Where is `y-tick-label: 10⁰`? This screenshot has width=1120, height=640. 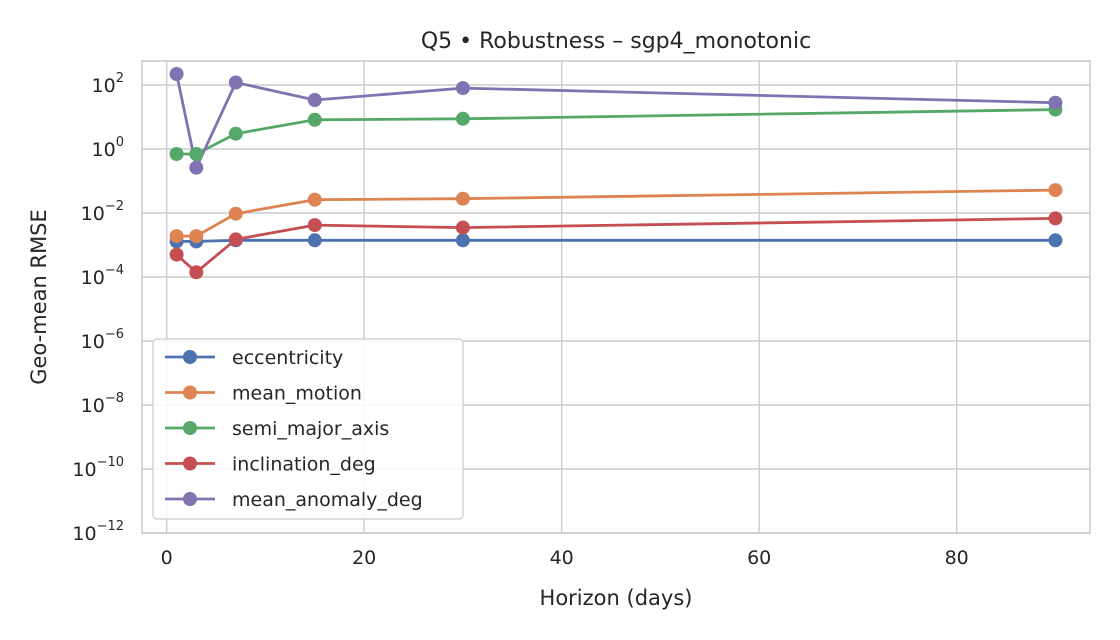
y-tick-label: 10⁰ is located at coordinates (108, 148).